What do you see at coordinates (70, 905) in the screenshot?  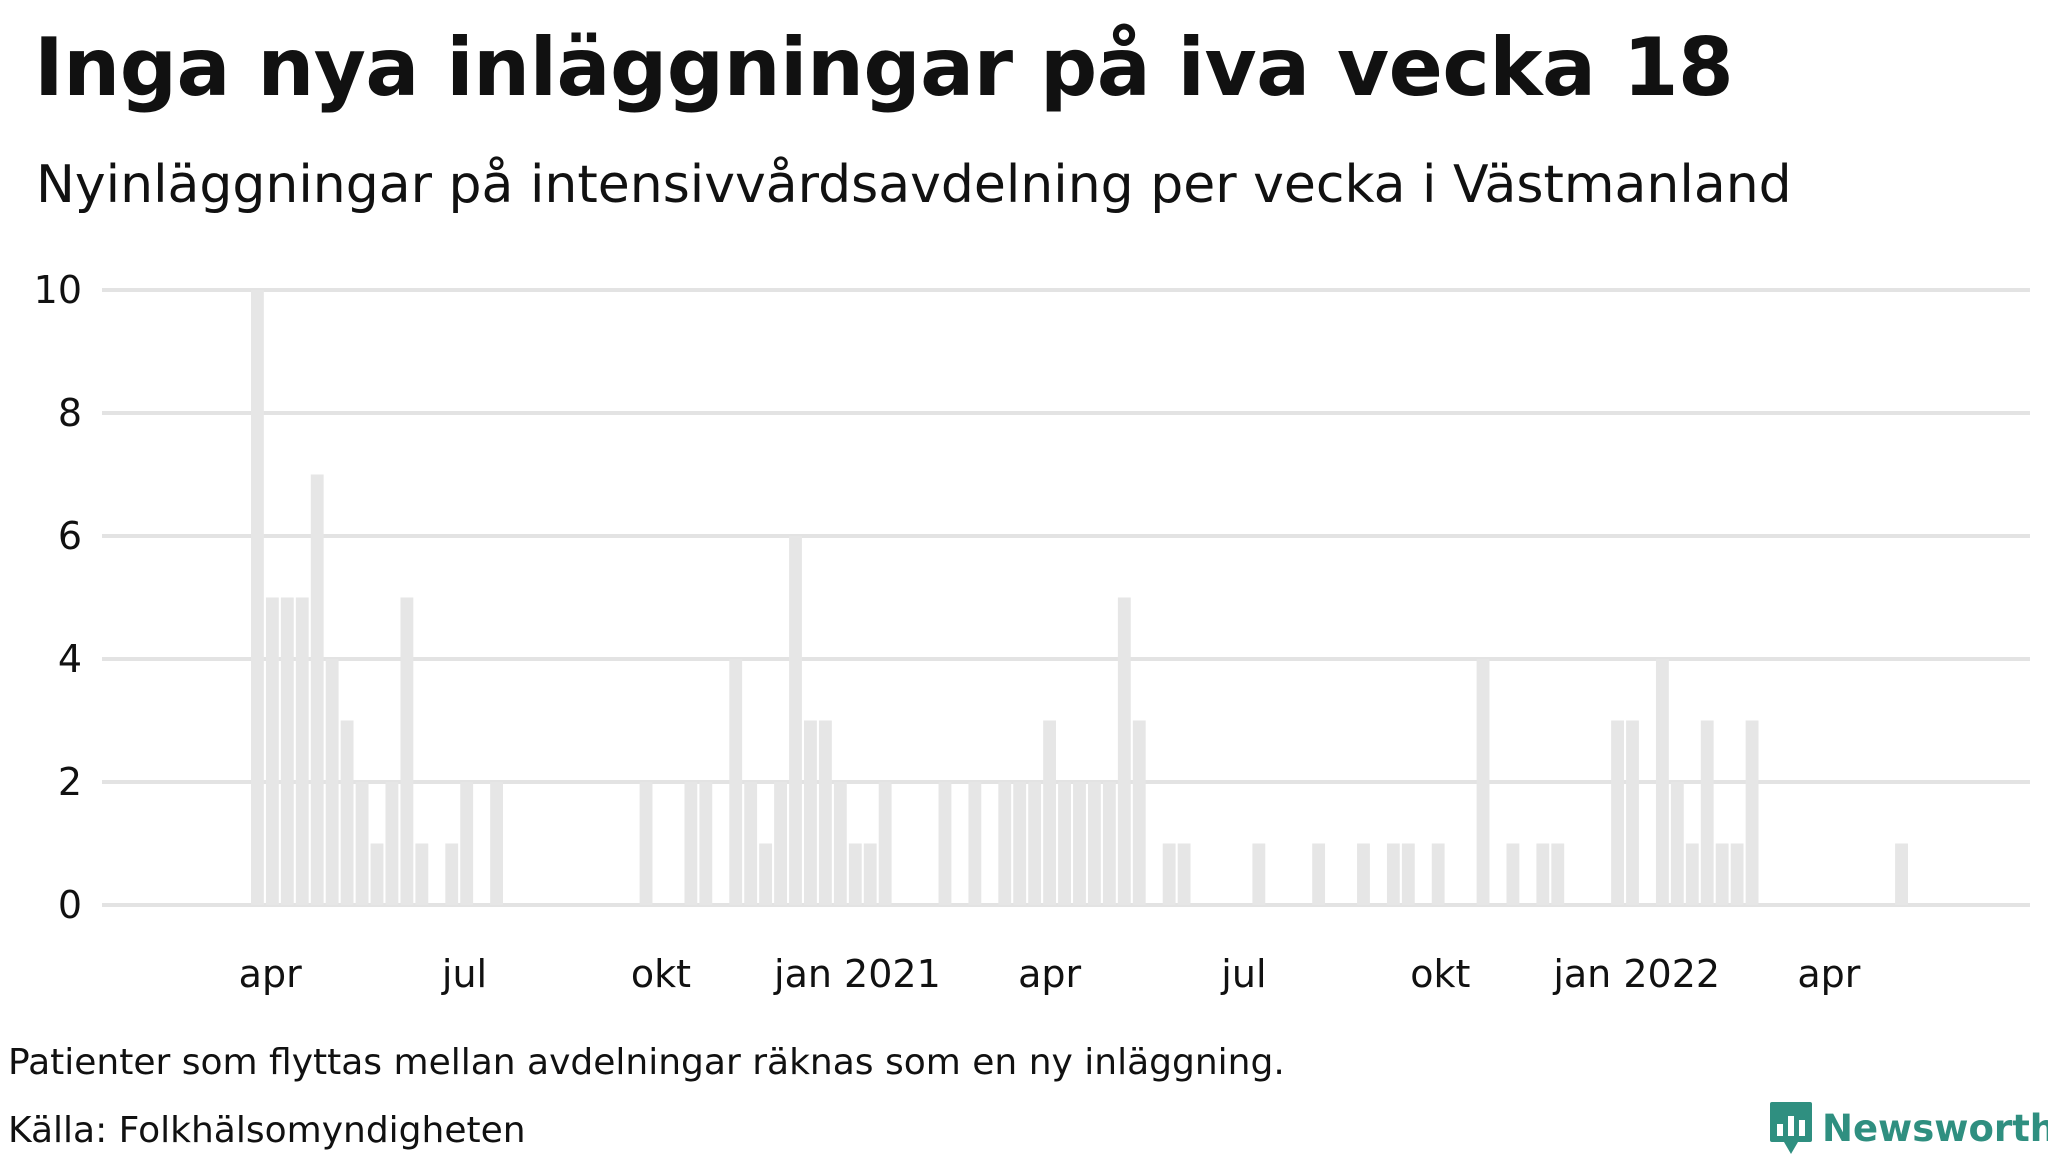 I see `y-tick-label: 0` at bounding box center [70, 905].